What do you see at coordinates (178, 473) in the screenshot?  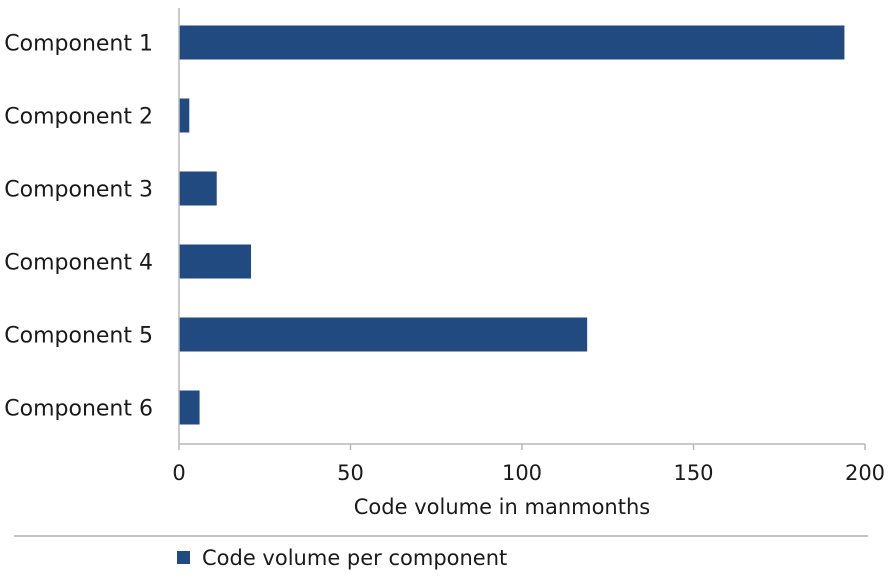 I see `x-tick-label: 0` at bounding box center [178, 473].